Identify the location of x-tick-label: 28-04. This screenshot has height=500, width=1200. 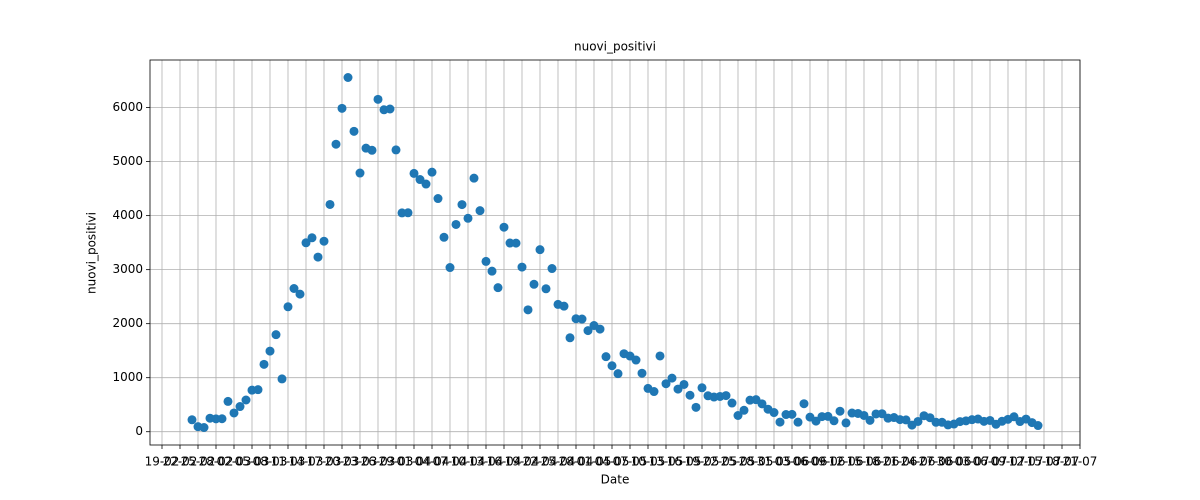
(576, 462).